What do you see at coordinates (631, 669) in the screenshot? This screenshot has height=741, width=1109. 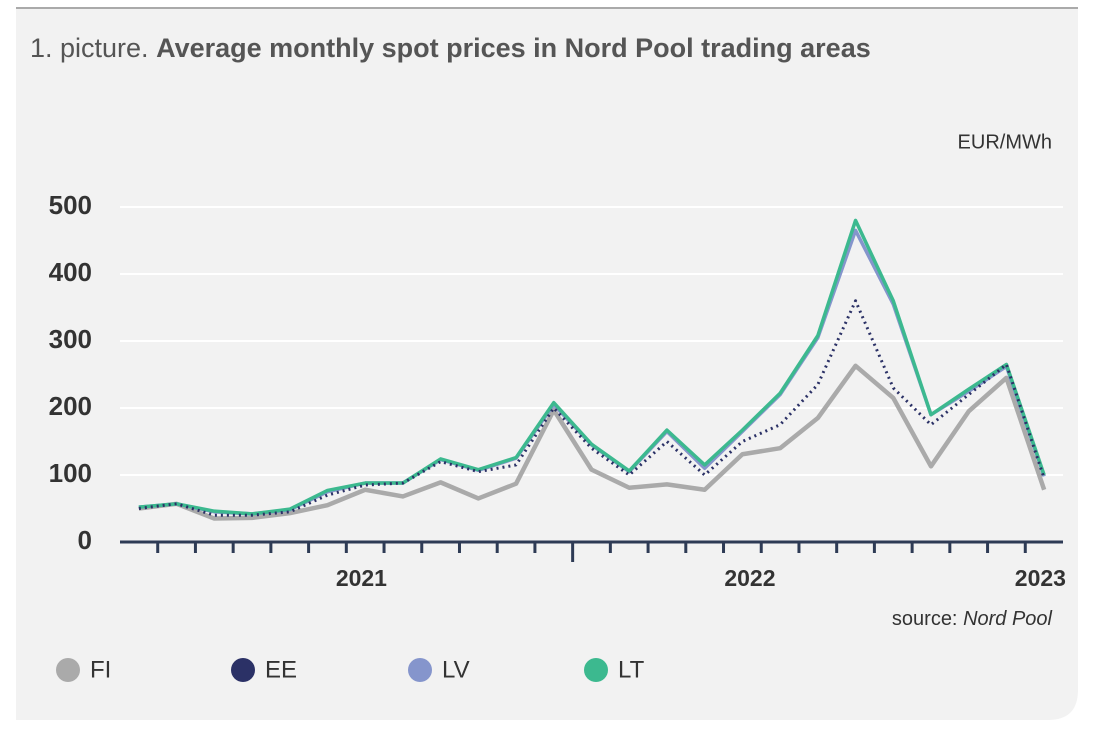 I see `legend-label: LT` at bounding box center [631, 669].